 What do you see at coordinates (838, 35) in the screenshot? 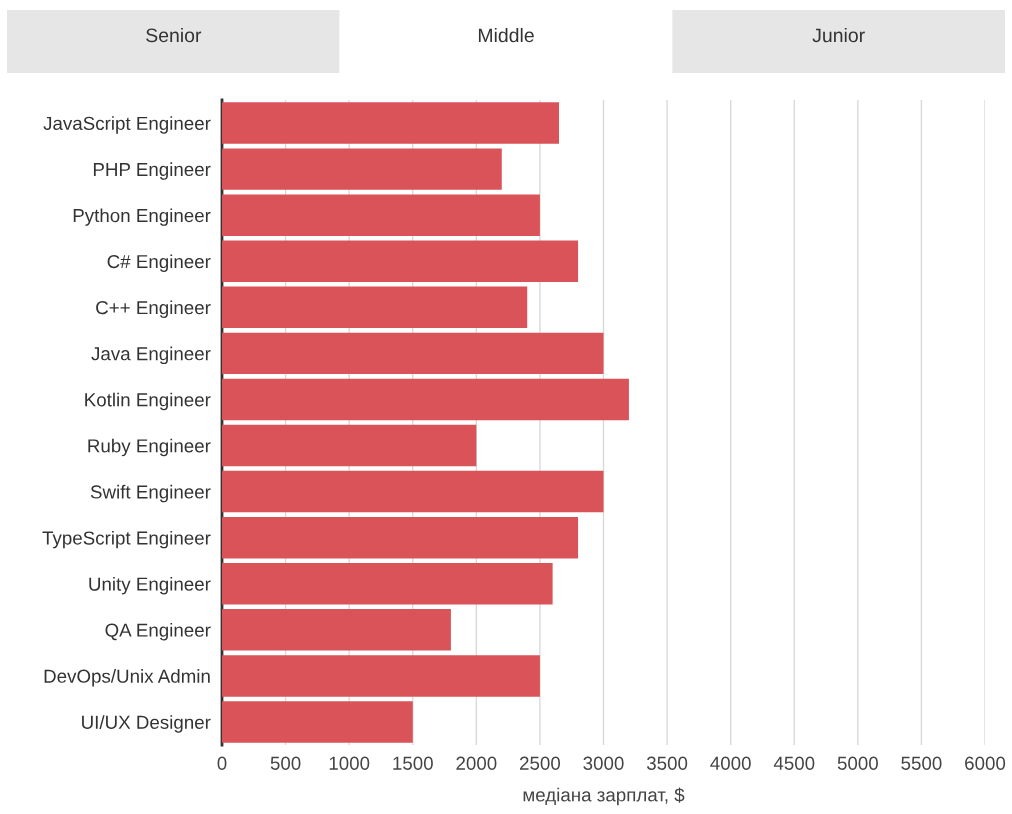
I see `text: Junior` at bounding box center [838, 35].